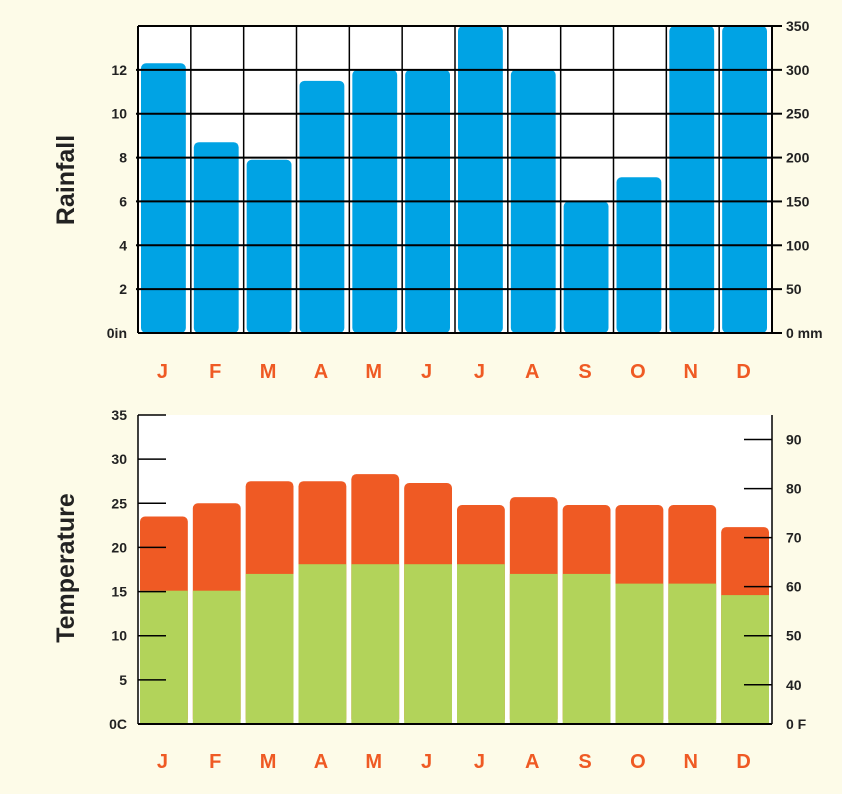 This screenshot has height=794, width=842. Describe the element at coordinates (798, 70) in the screenshot. I see `rainfall-right-tick-label: 300` at that location.